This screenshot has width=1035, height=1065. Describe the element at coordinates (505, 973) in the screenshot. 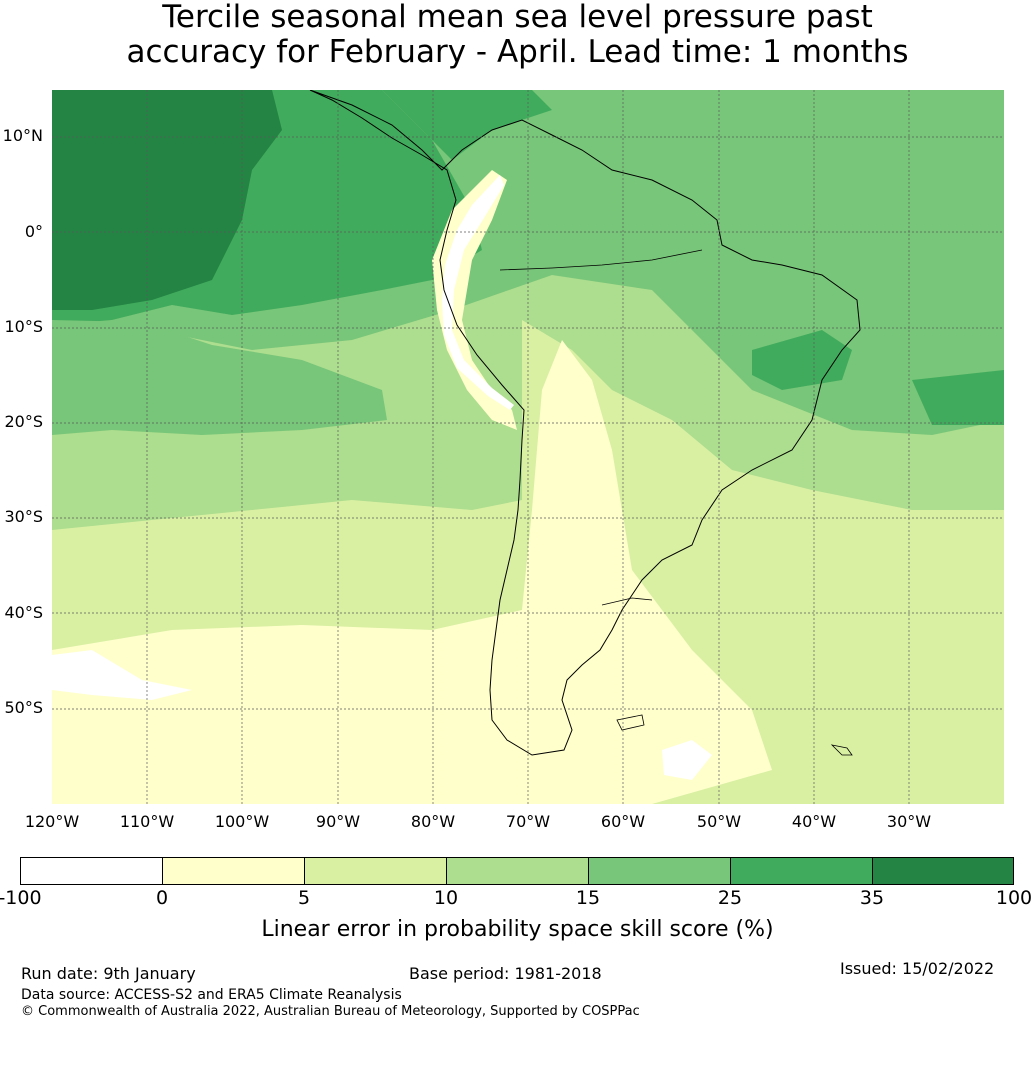

I see `base-period: Base period: 1981-2018` at that location.